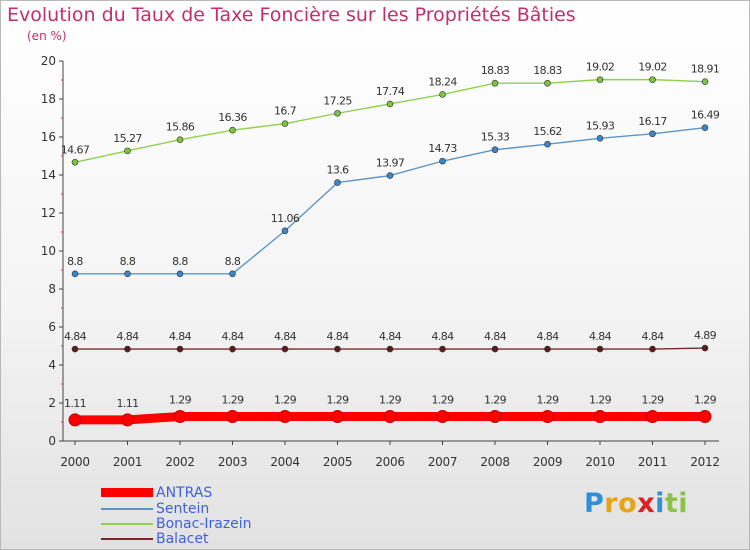 The width and height of the screenshot is (750, 550). Describe the element at coordinates (390, 163) in the screenshot. I see `data-label-sentein: 13.97` at that location.